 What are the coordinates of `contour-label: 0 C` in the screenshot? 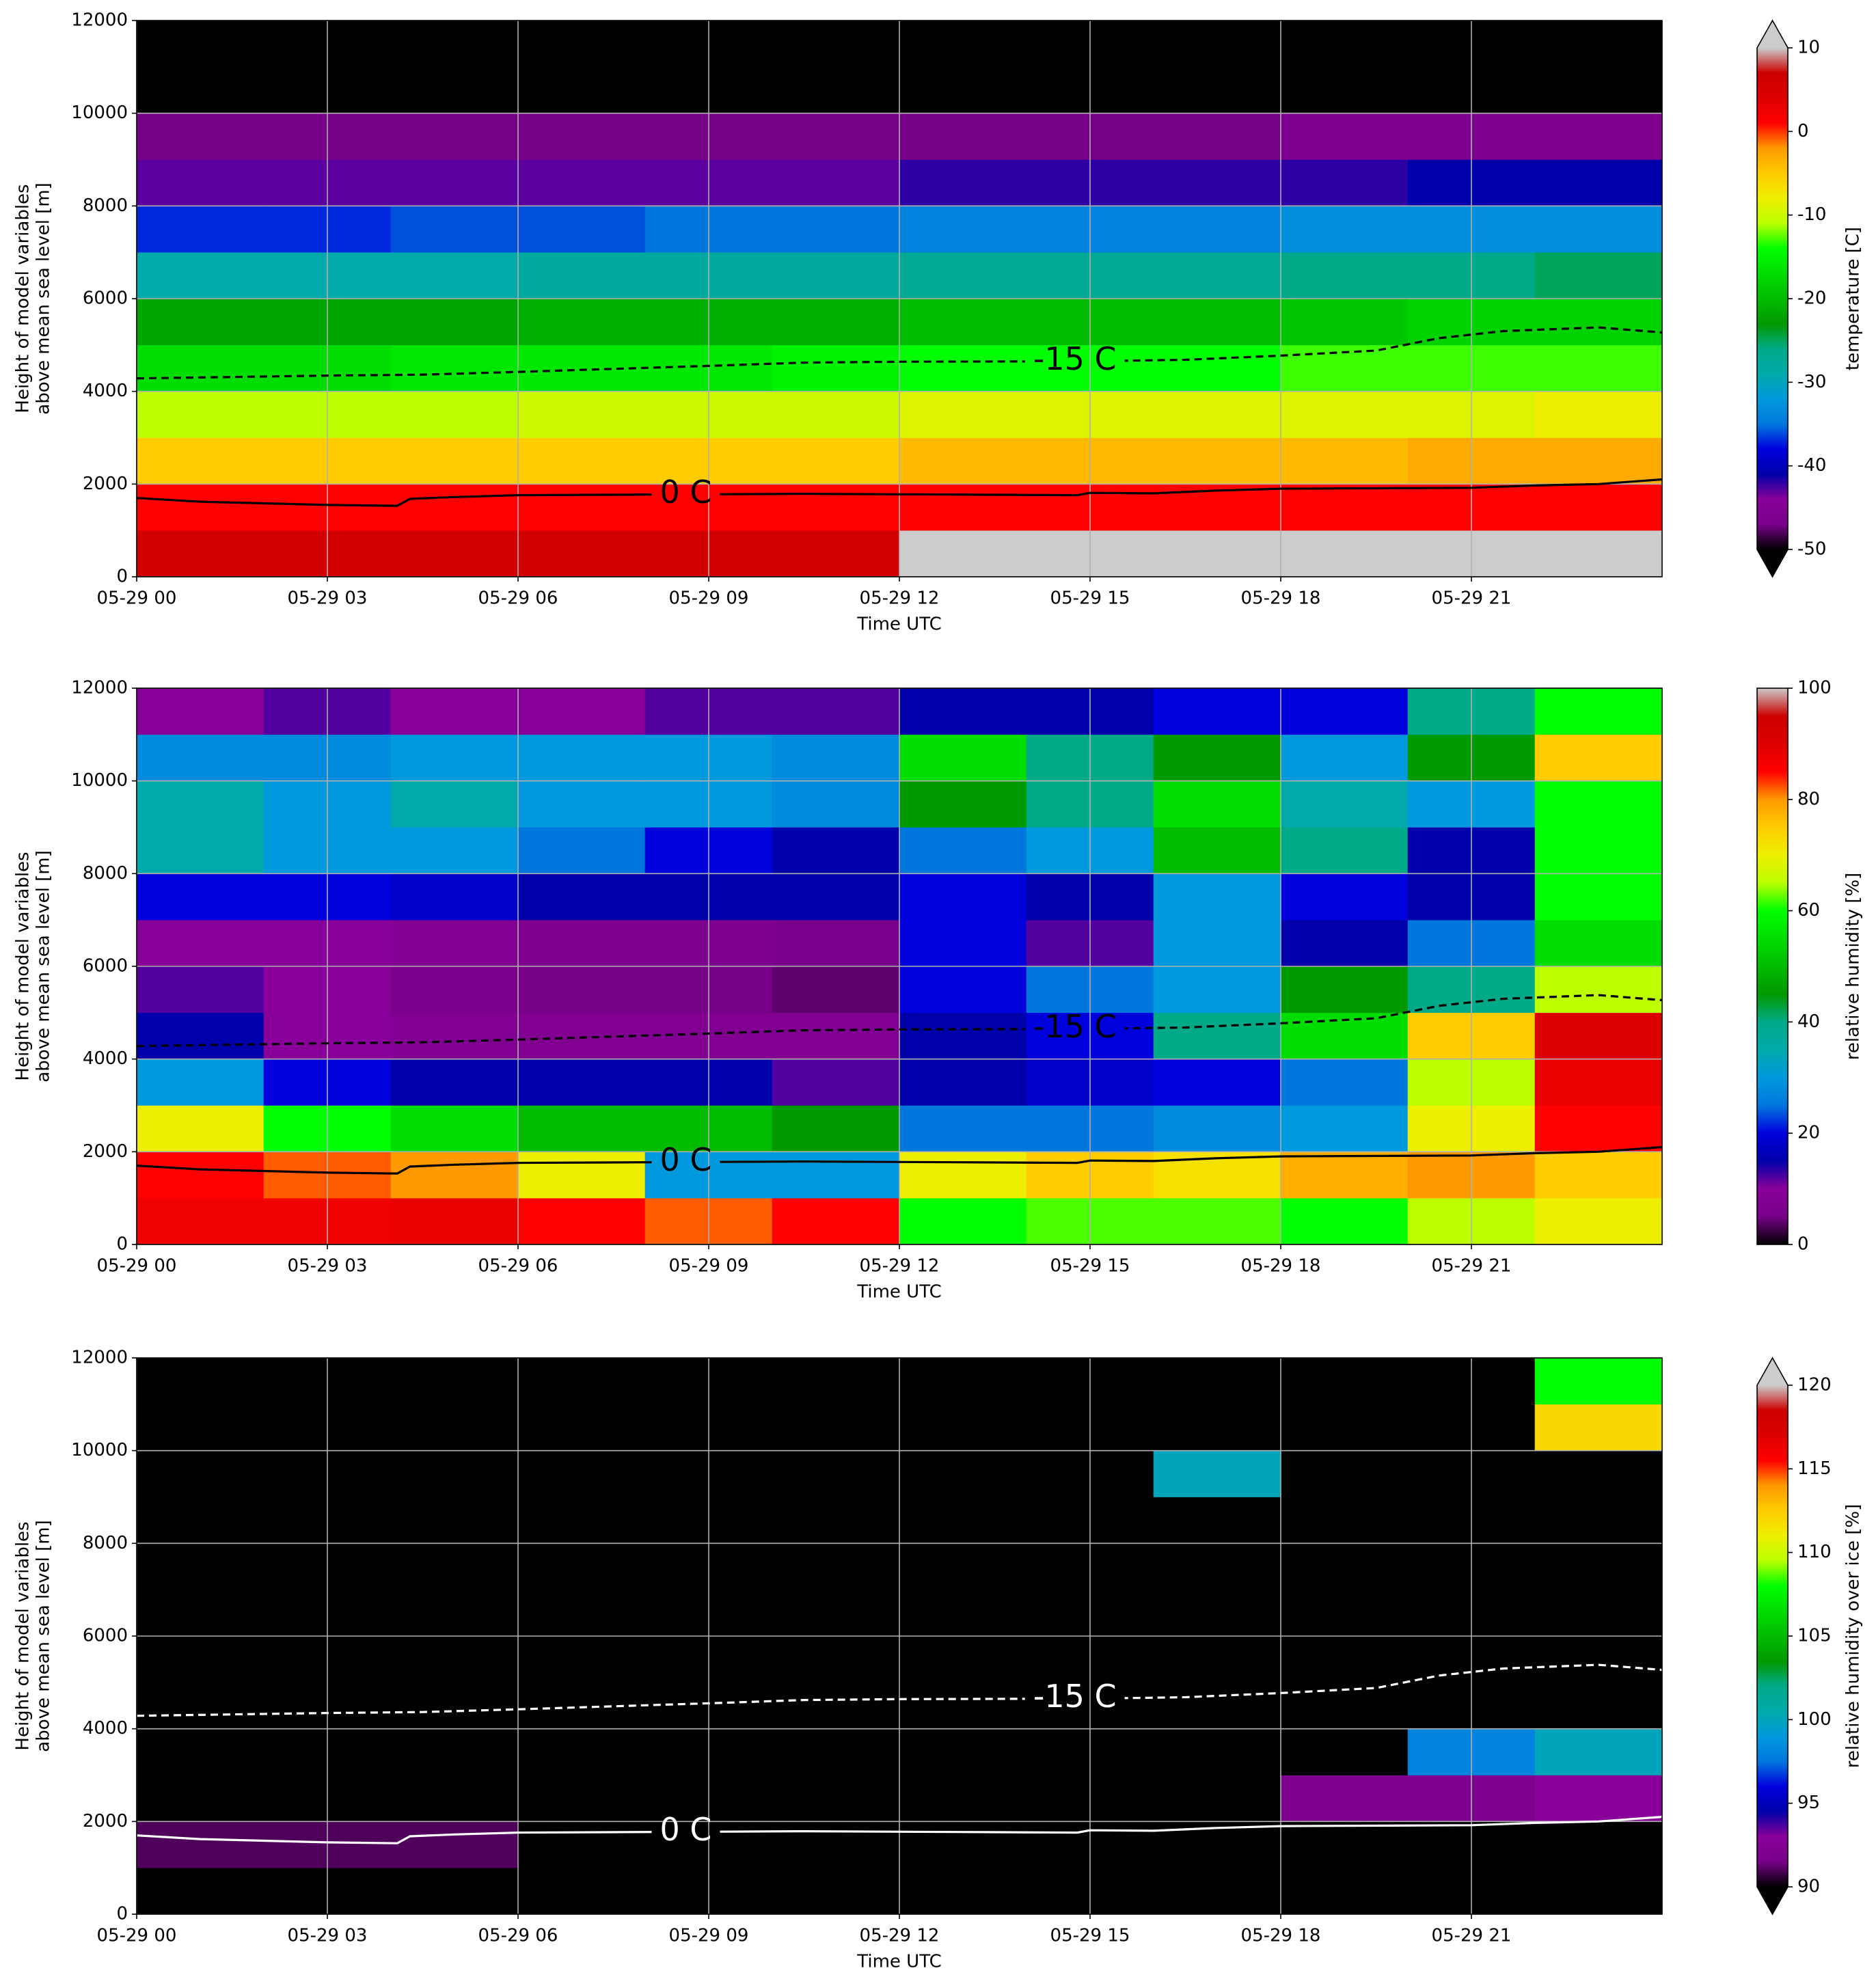 It's located at (686, 492).